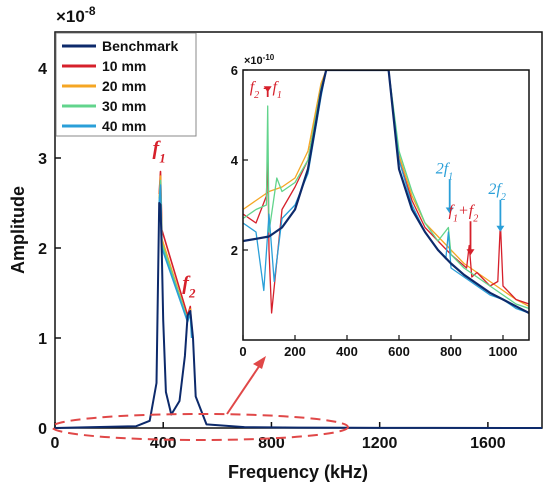  What do you see at coordinates (399, 351) in the screenshot?
I see `inset-x-tick-label-3: 600` at bounding box center [399, 351].